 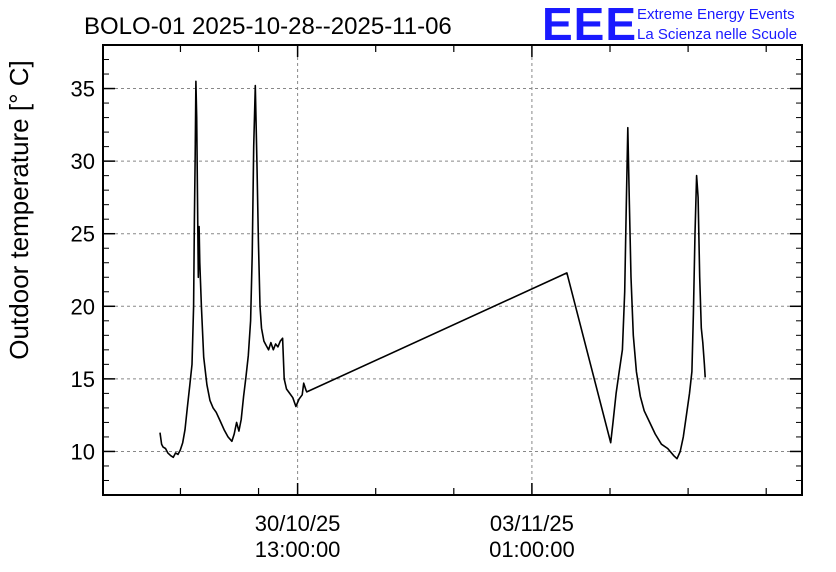 I want to click on y-tick-label: 35, so click(x=83, y=89).